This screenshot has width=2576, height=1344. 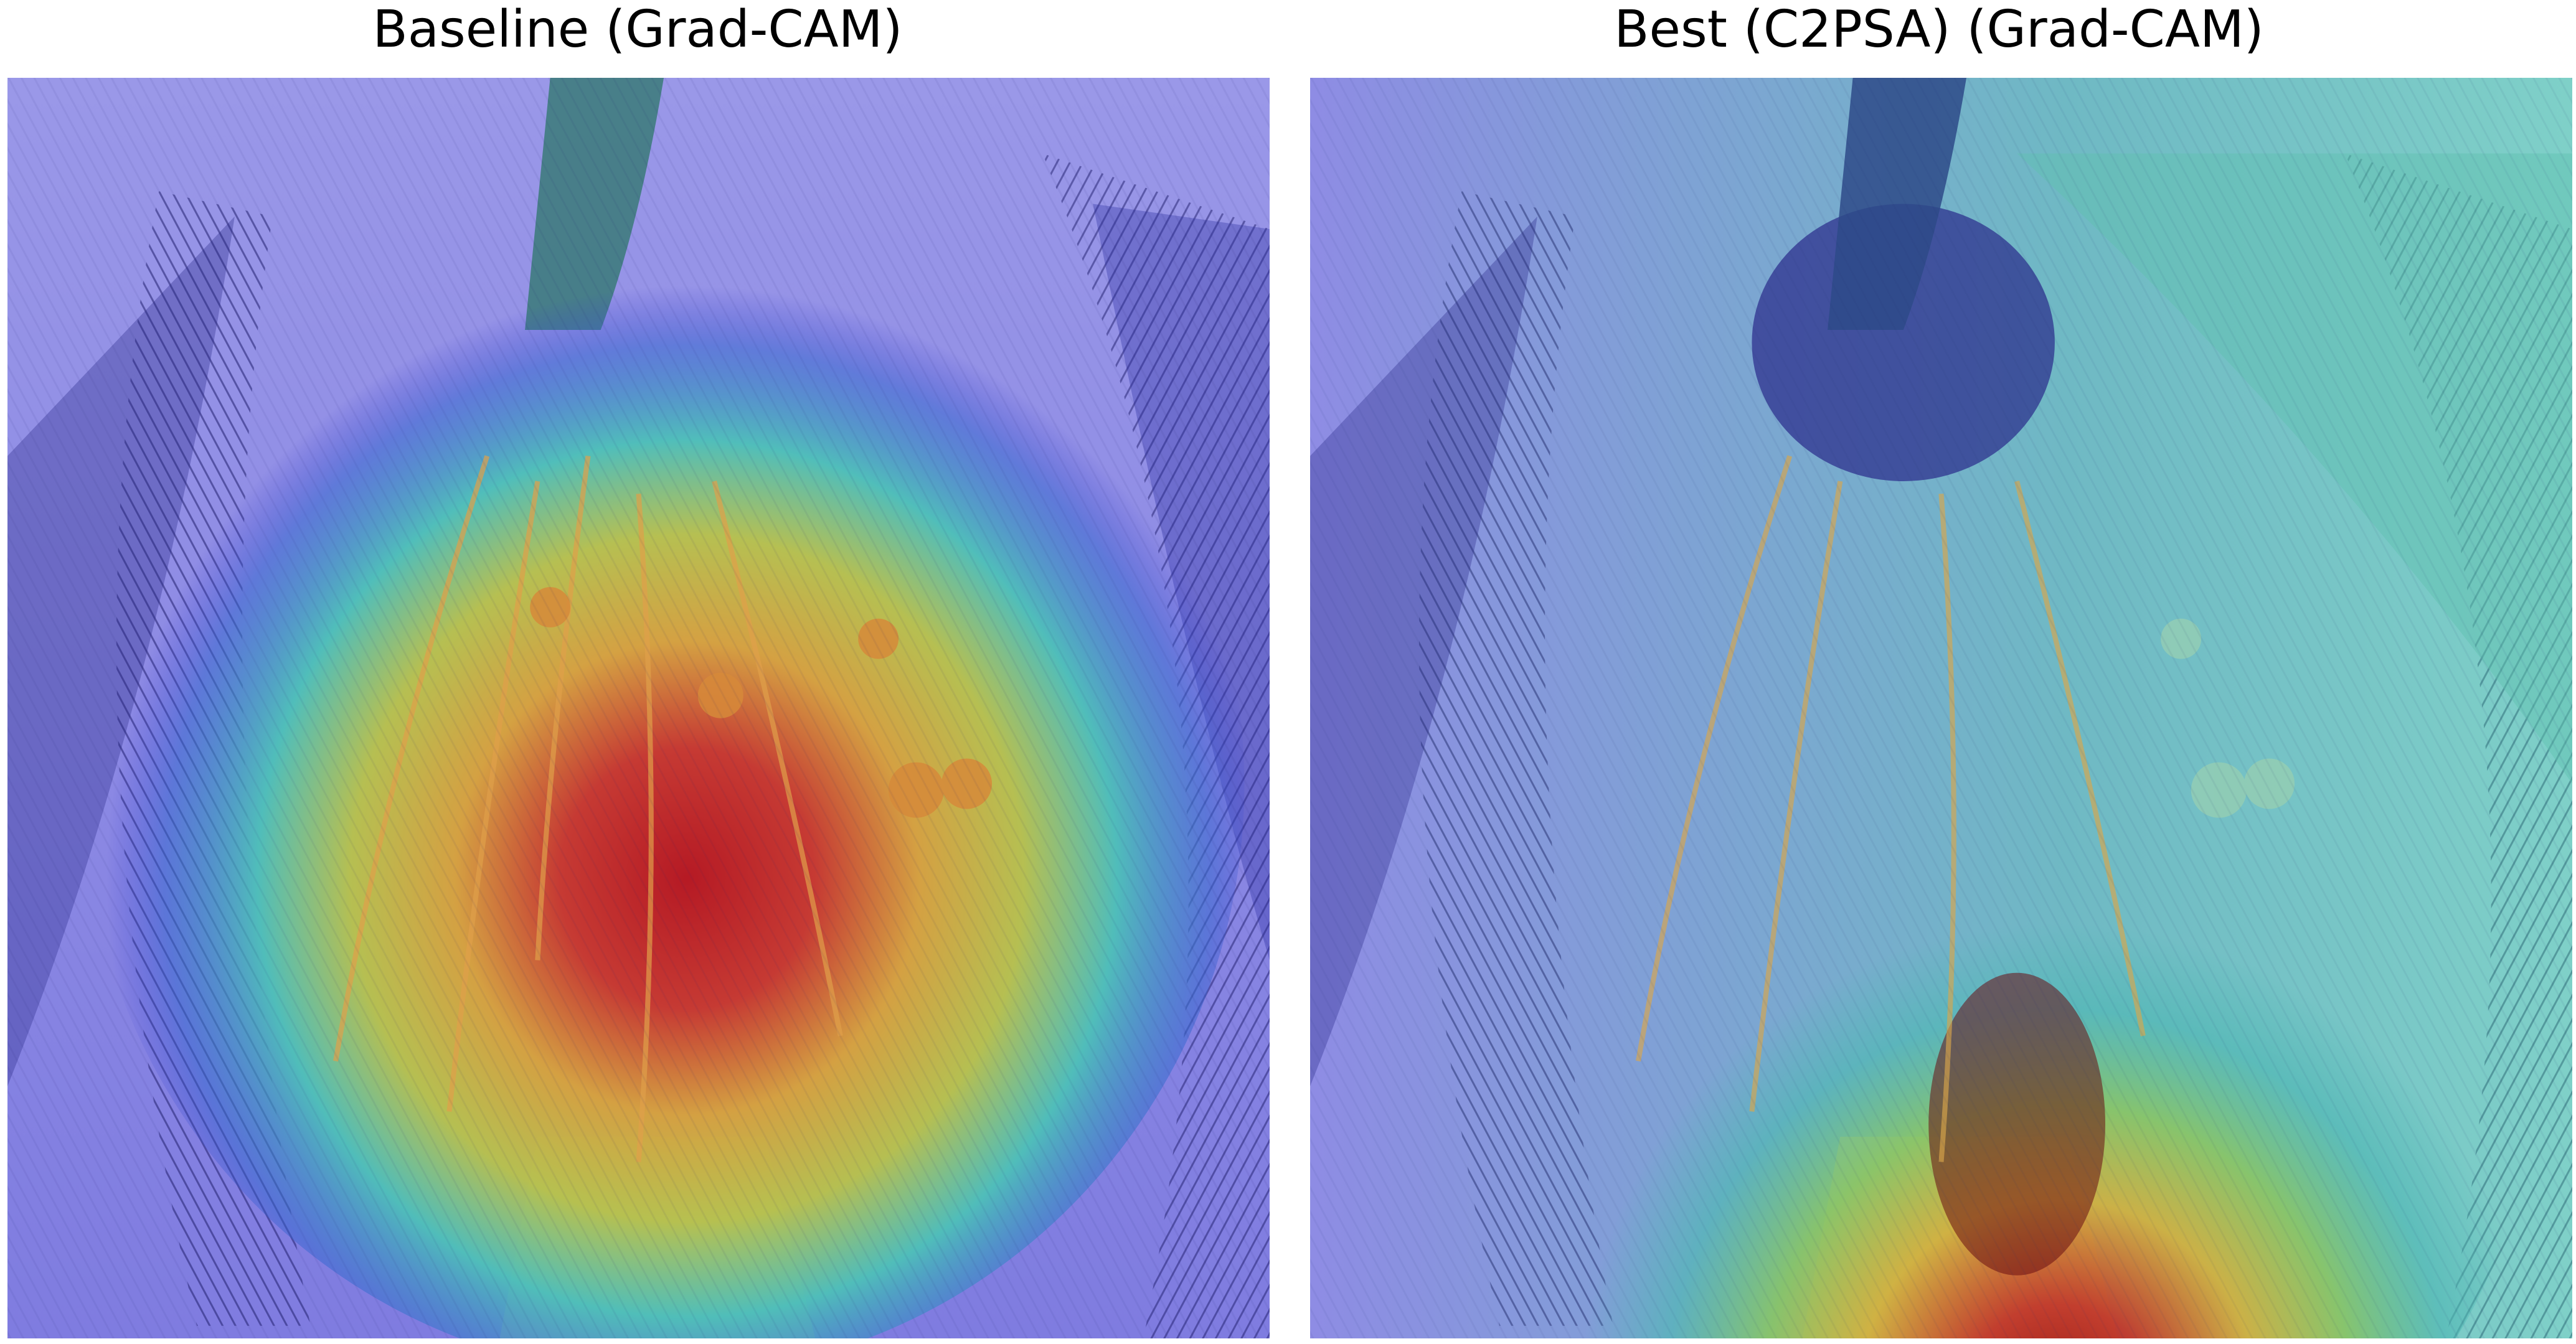 I want to click on panel-title-baseline: Baseline (Grad-CAM), so click(x=637, y=29).